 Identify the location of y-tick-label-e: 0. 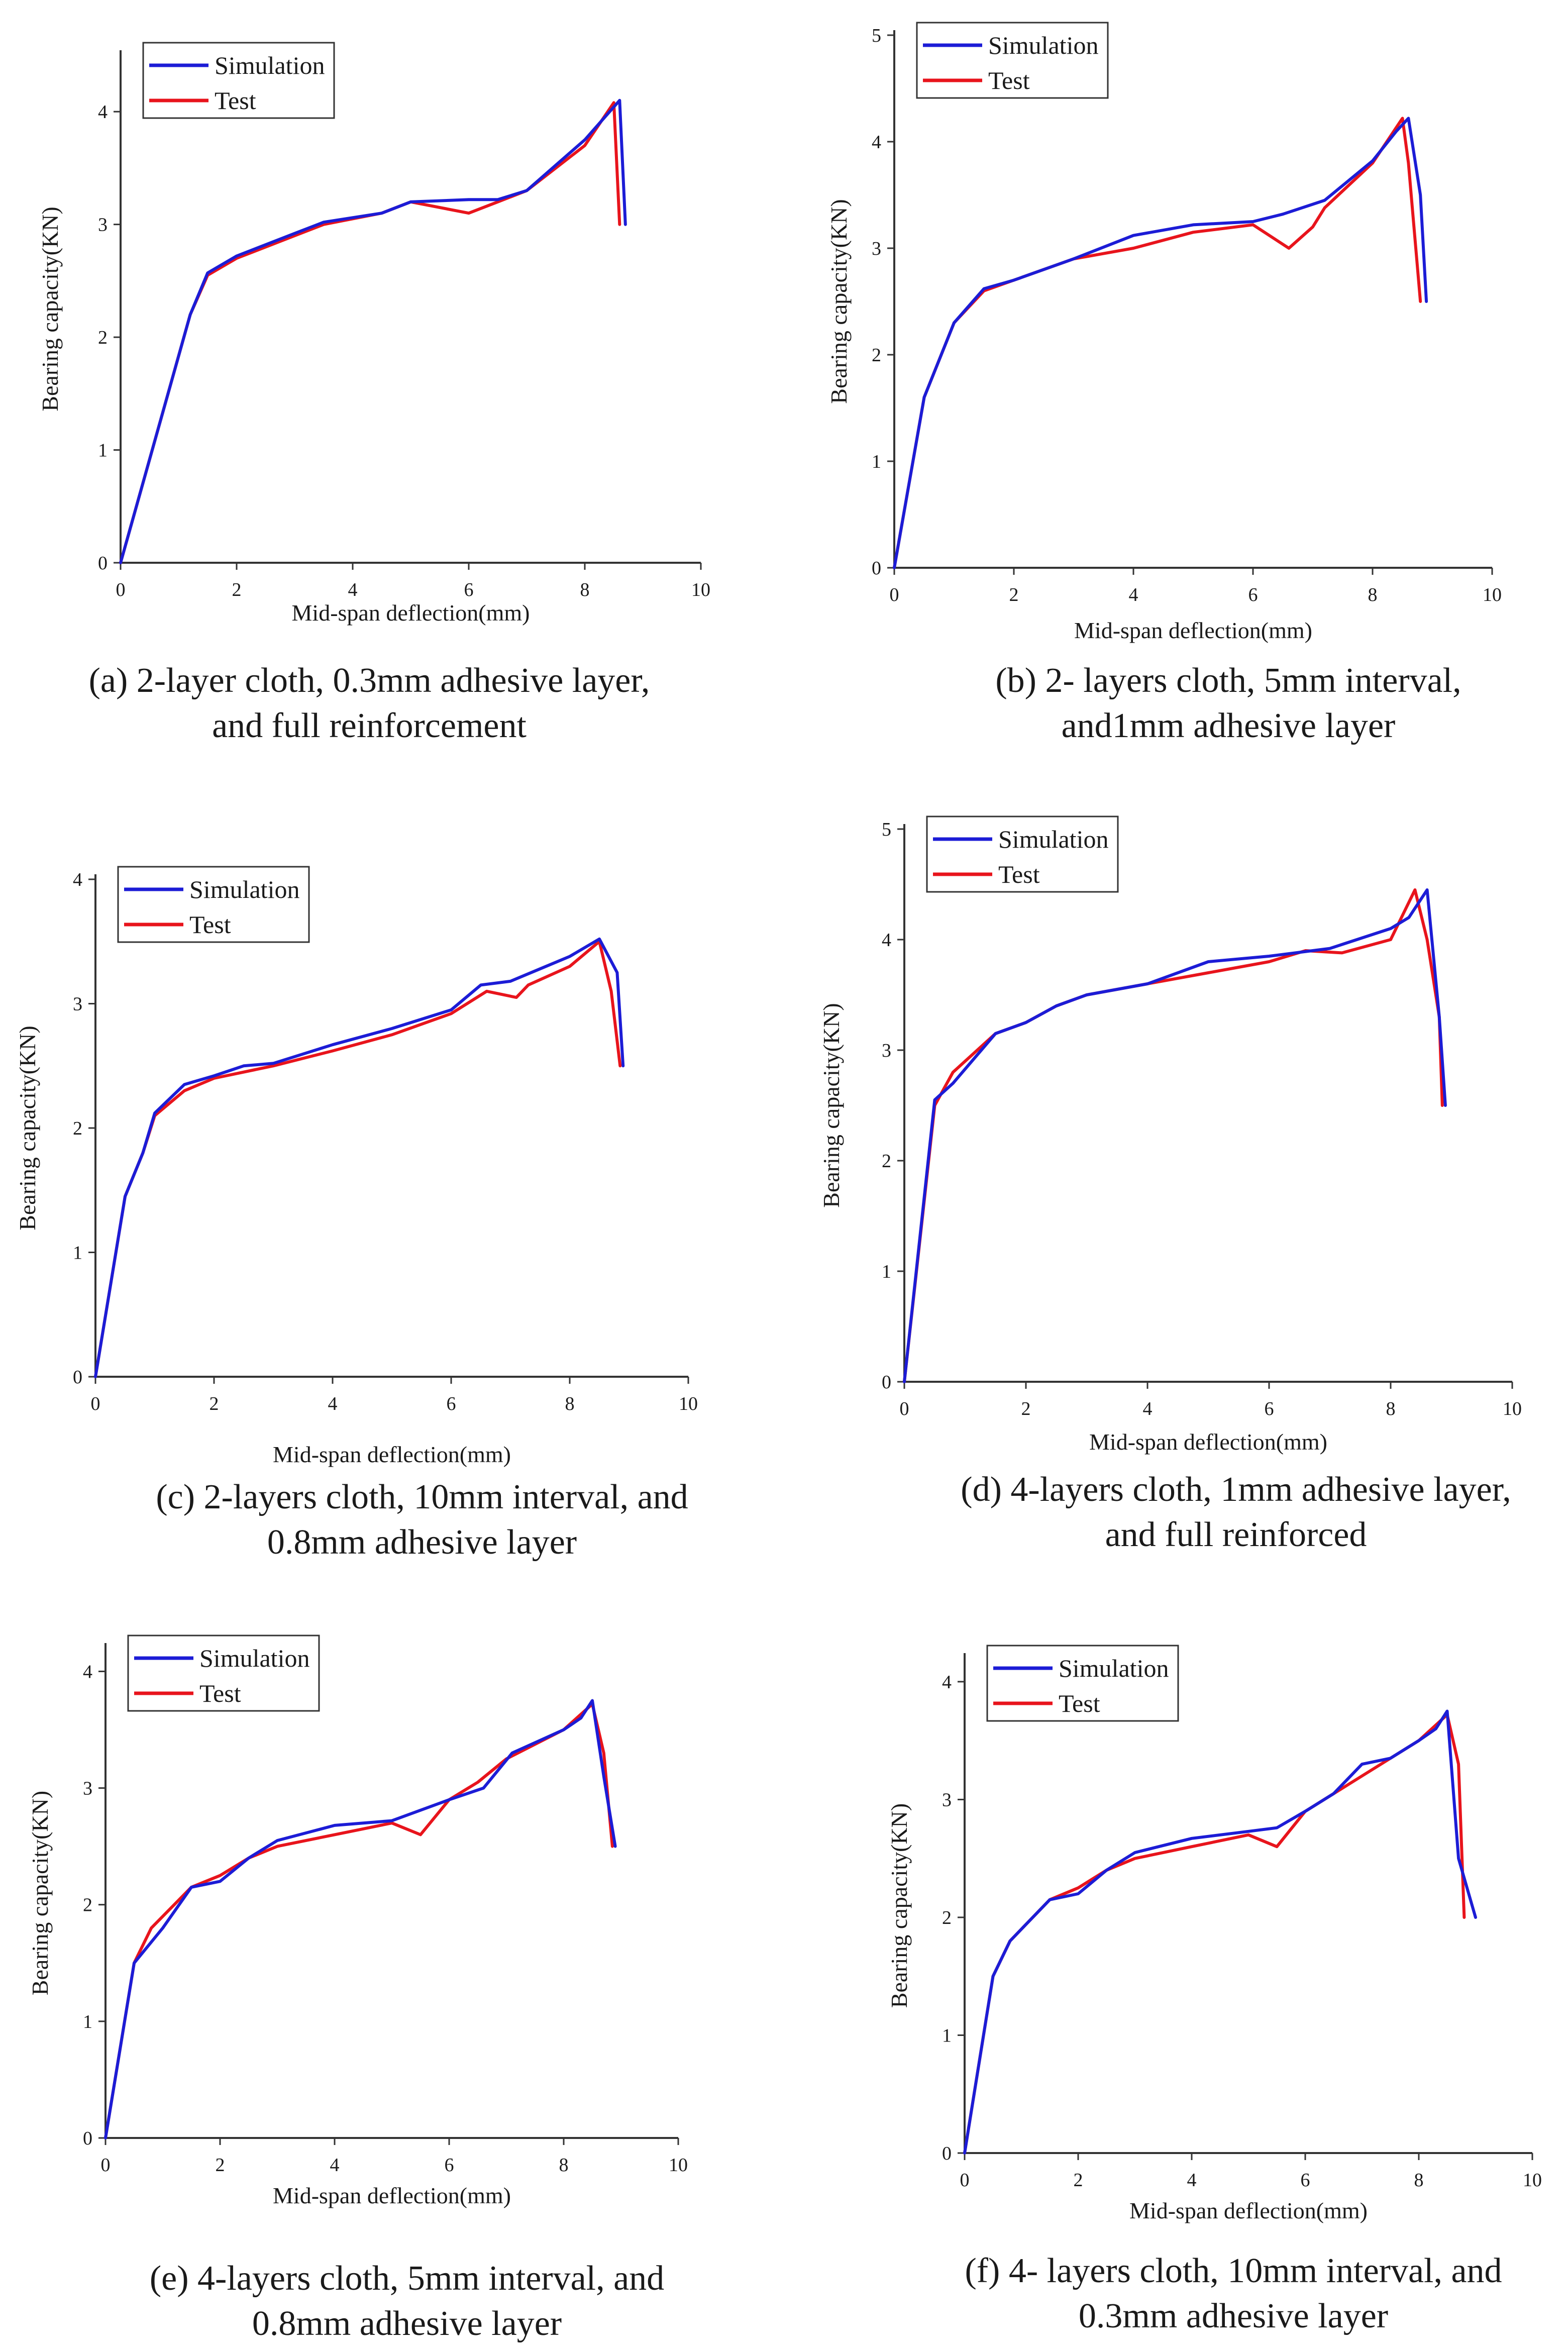
(87, 2138).